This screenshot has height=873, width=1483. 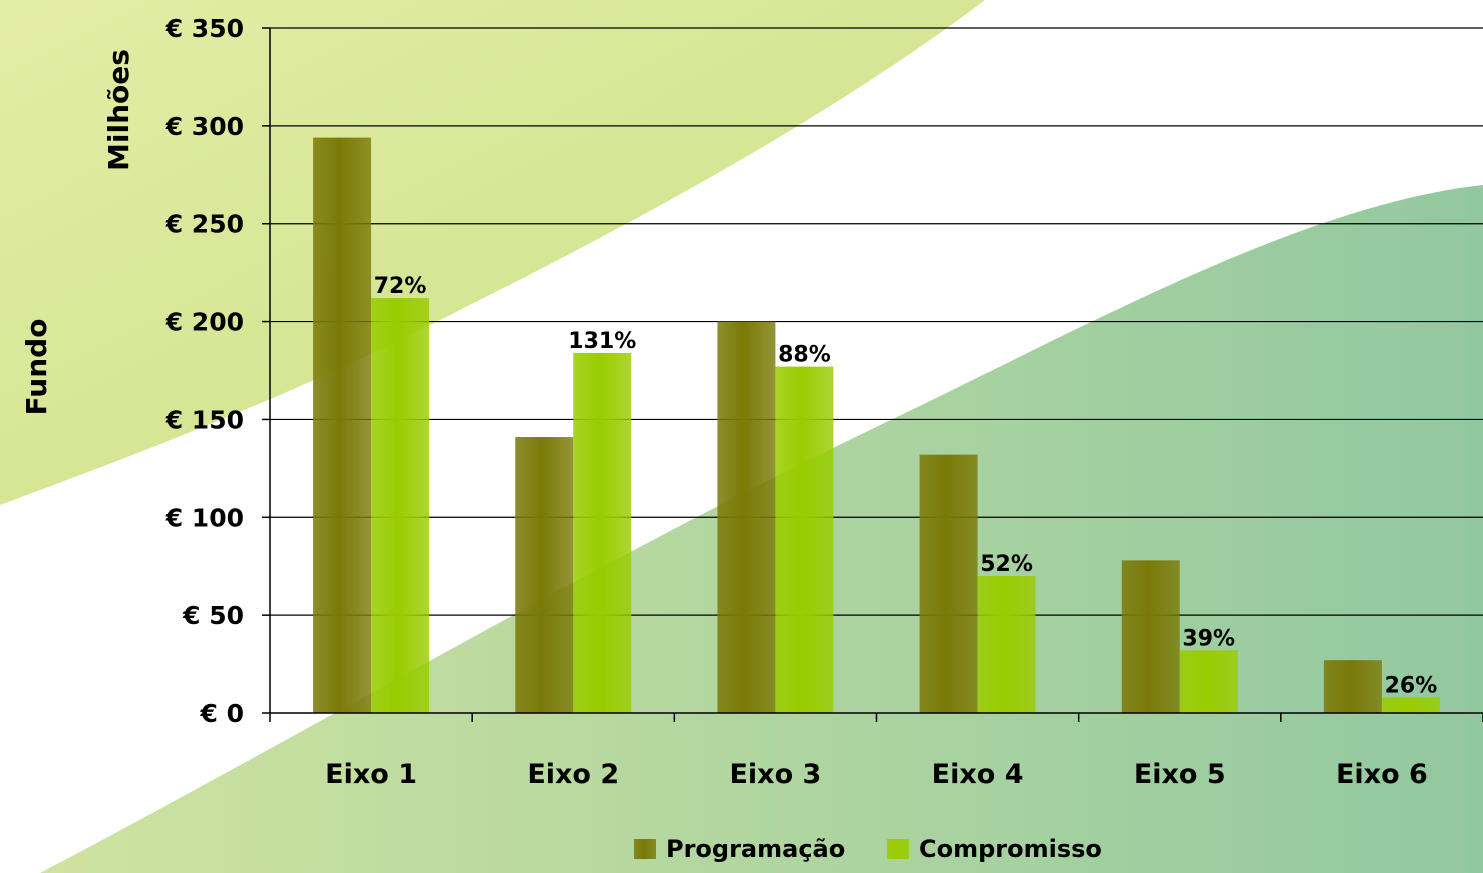 What do you see at coordinates (204, 371) in the screenshot?
I see `y-tick-labels: € 0 € 50 € 100 € 150 € 200 € 250 € 300 € 350` at bounding box center [204, 371].